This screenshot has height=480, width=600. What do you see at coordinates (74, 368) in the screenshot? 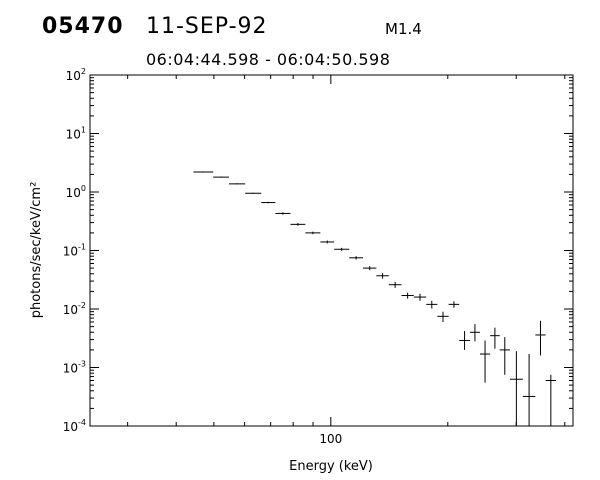
I see `y-tick-label: 10⁻³` at bounding box center [74, 368].